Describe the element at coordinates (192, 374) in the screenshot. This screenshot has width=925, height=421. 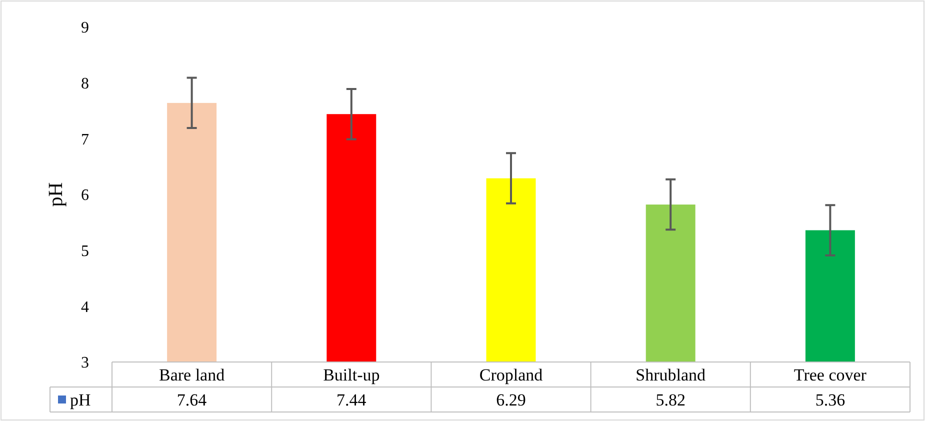
I see `x-tick-label: Bare land` at that location.